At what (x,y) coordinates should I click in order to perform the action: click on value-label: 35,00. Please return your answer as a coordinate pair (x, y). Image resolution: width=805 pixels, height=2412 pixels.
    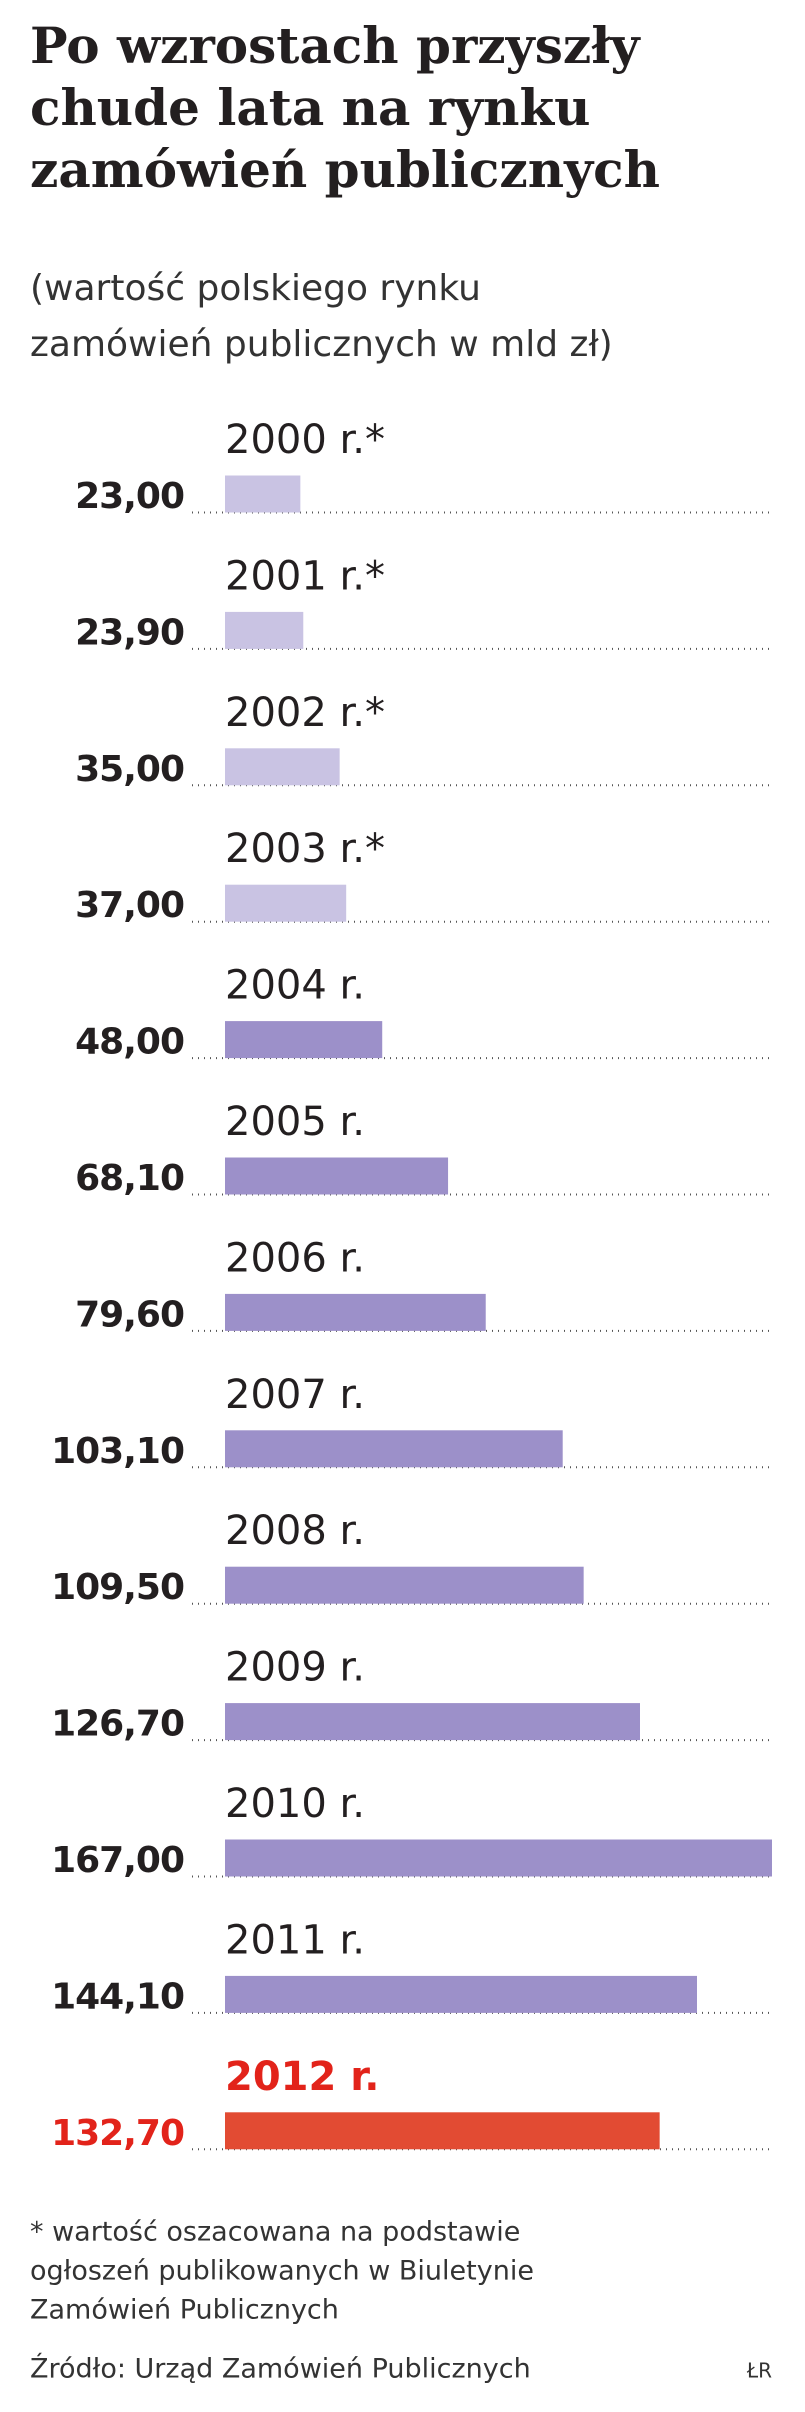
    Looking at the image, I should click on (129, 769).